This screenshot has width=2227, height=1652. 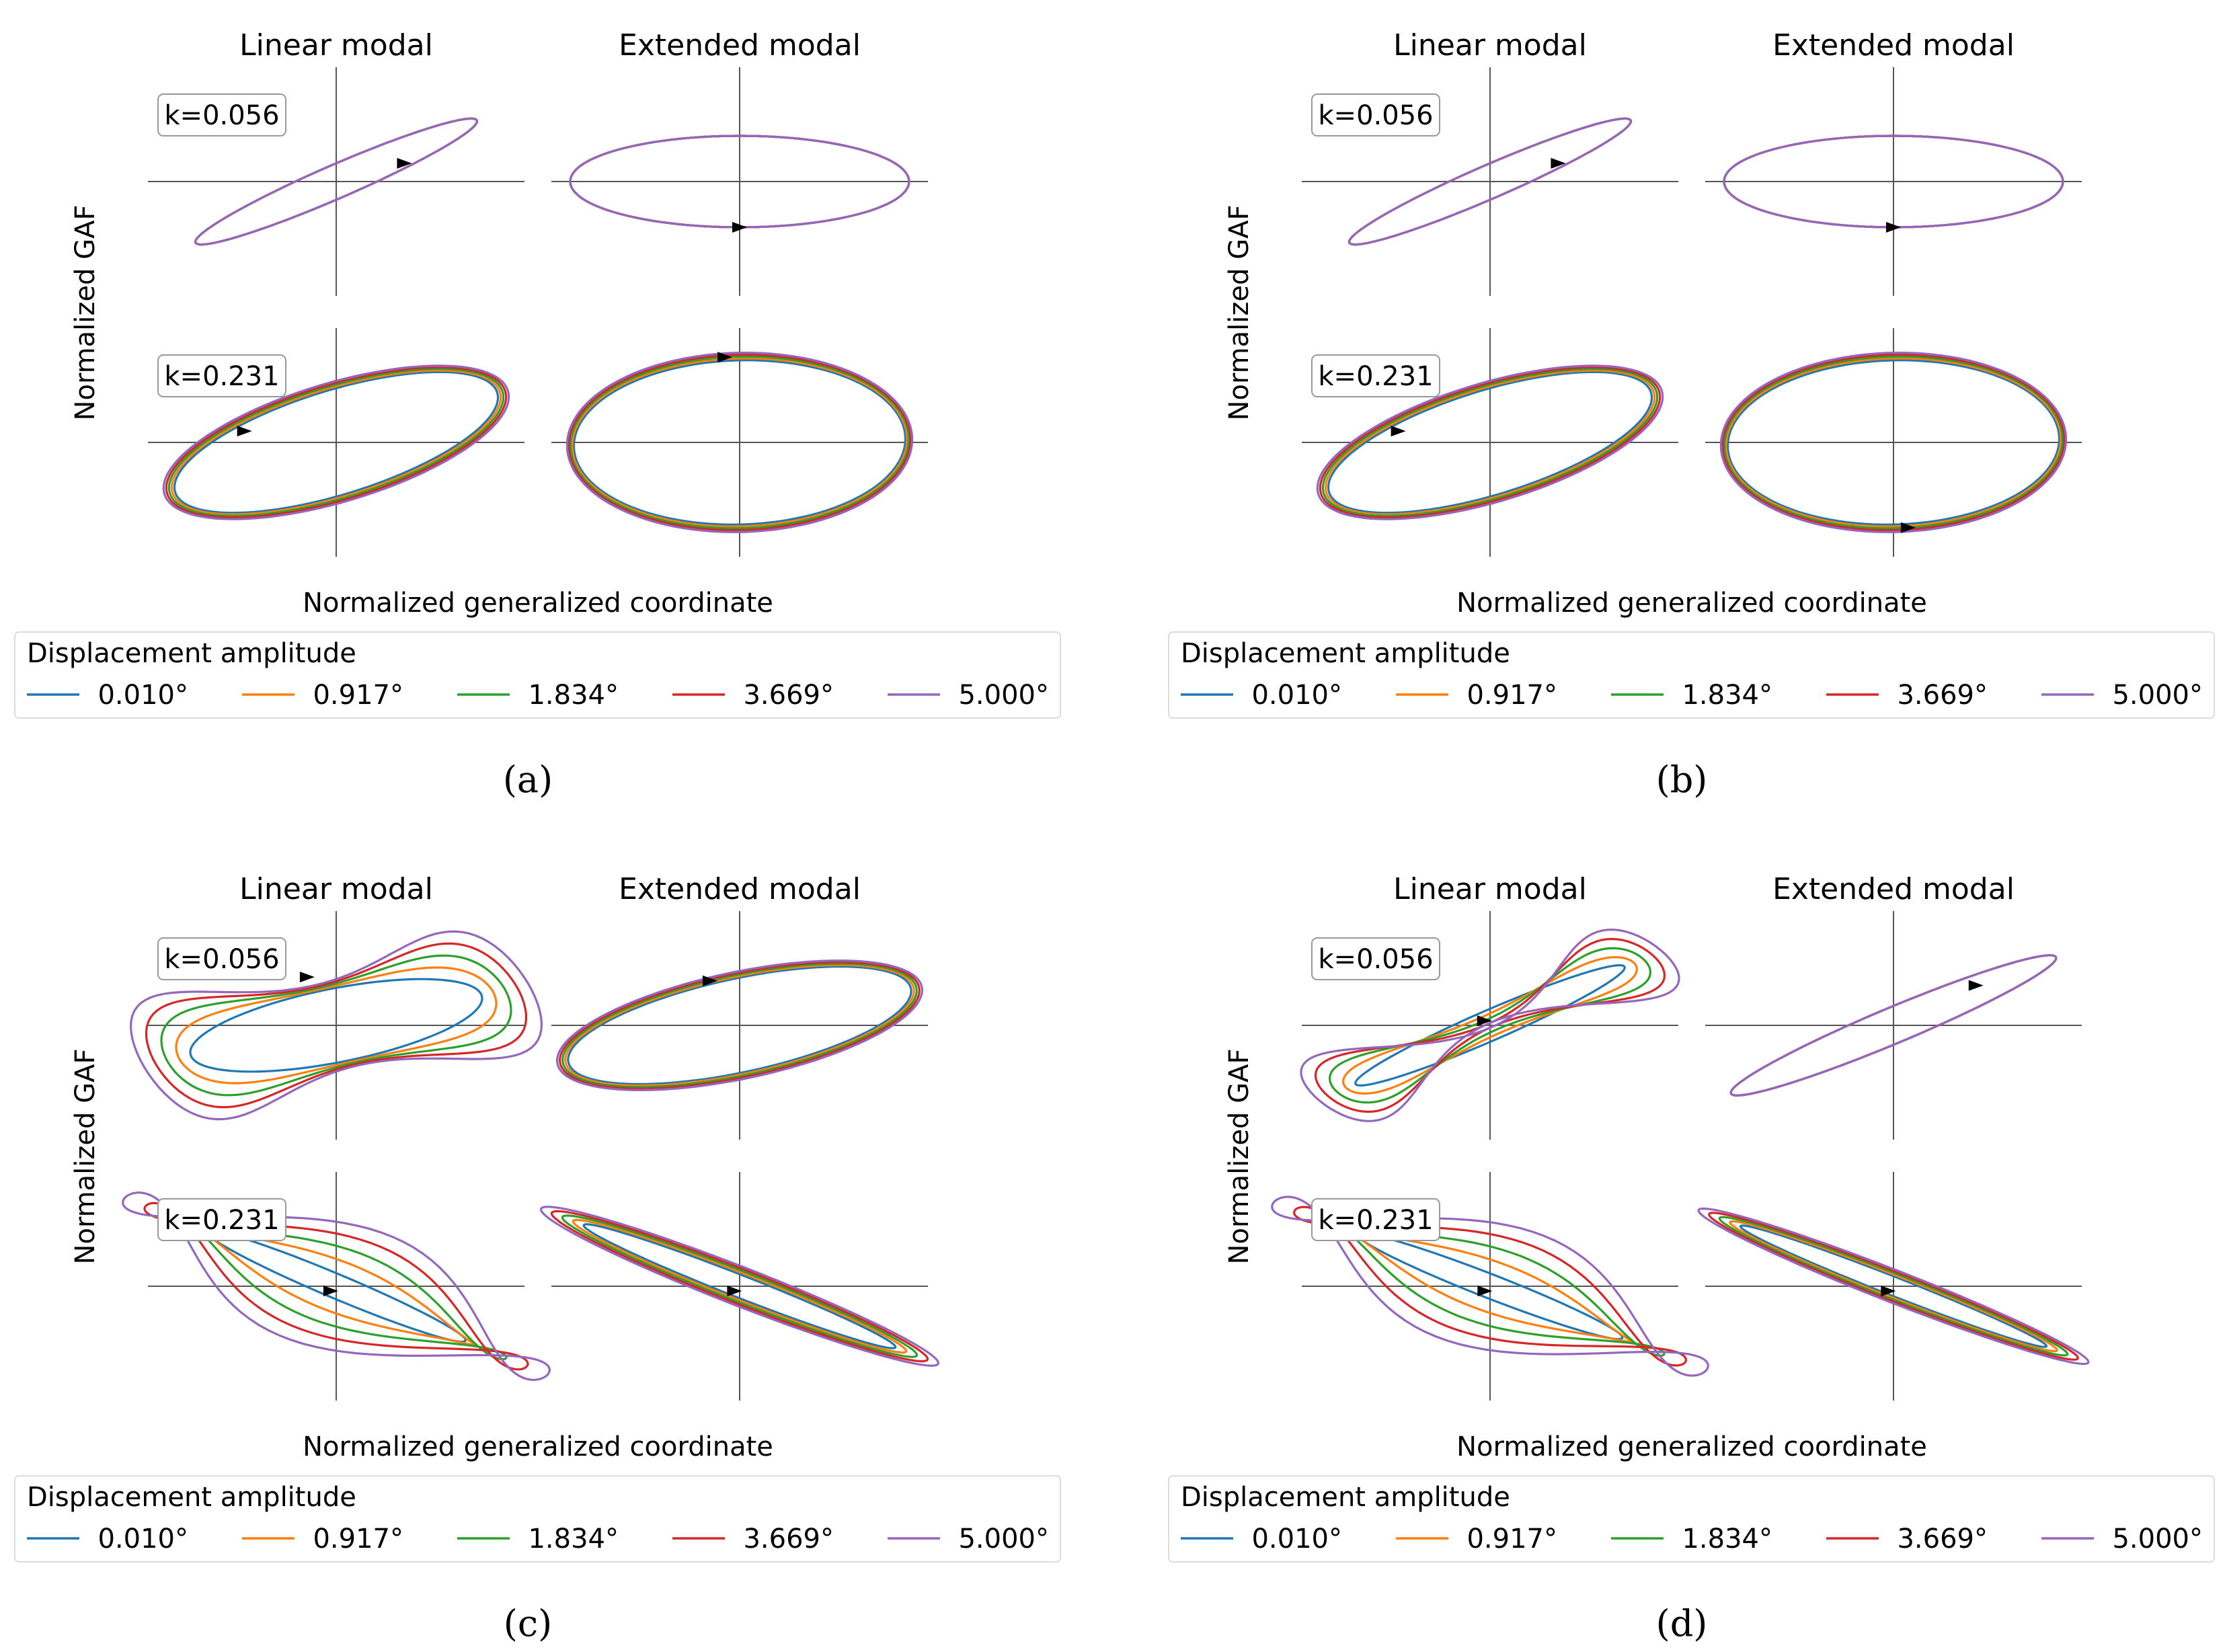 I want to click on legend-label: 3.669°, so click(x=1943, y=1539).